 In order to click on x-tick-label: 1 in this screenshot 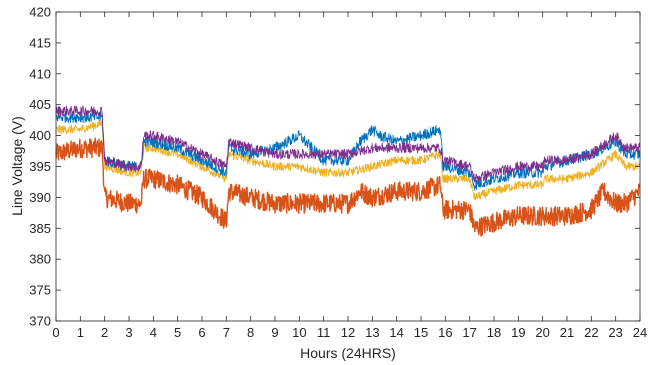, I will do `click(80, 332)`.